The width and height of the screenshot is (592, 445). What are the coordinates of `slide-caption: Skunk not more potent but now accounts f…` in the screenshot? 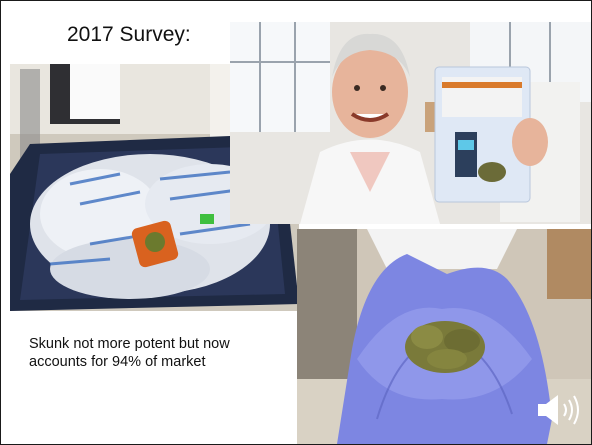 It's located at (129, 353).